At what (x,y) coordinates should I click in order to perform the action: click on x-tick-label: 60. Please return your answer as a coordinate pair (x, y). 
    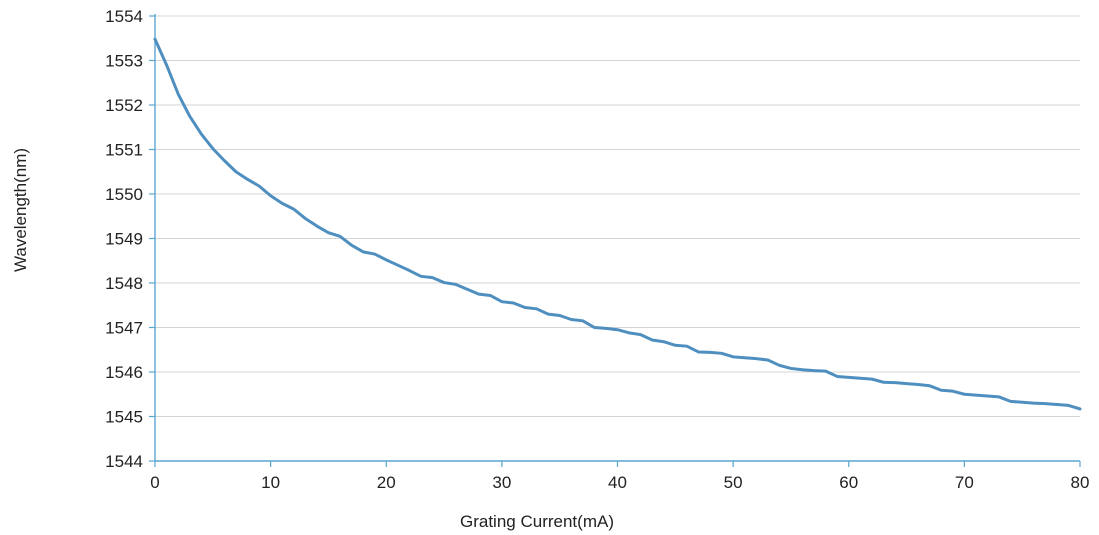
    Looking at the image, I should click on (848, 482).